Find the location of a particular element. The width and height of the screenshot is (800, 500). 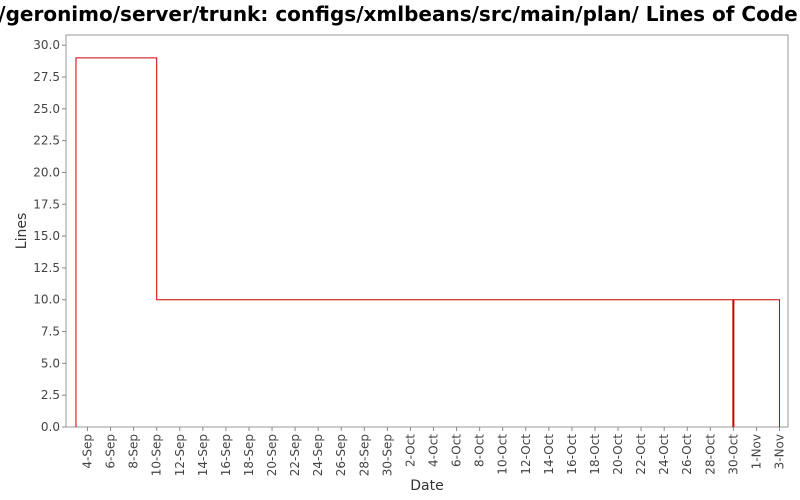

y-tick-label: 25.0 is located at coordinates (46, 109).